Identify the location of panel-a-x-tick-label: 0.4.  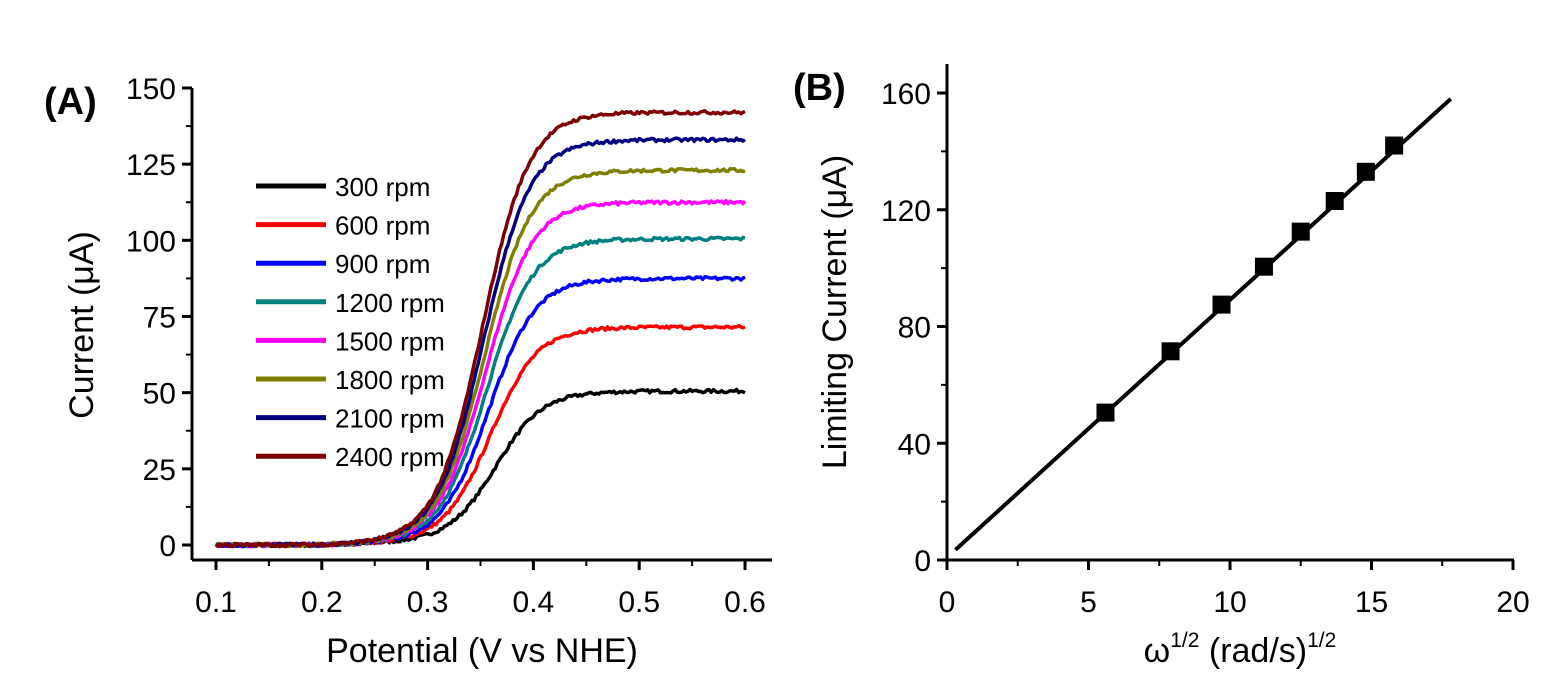
(534, 602).